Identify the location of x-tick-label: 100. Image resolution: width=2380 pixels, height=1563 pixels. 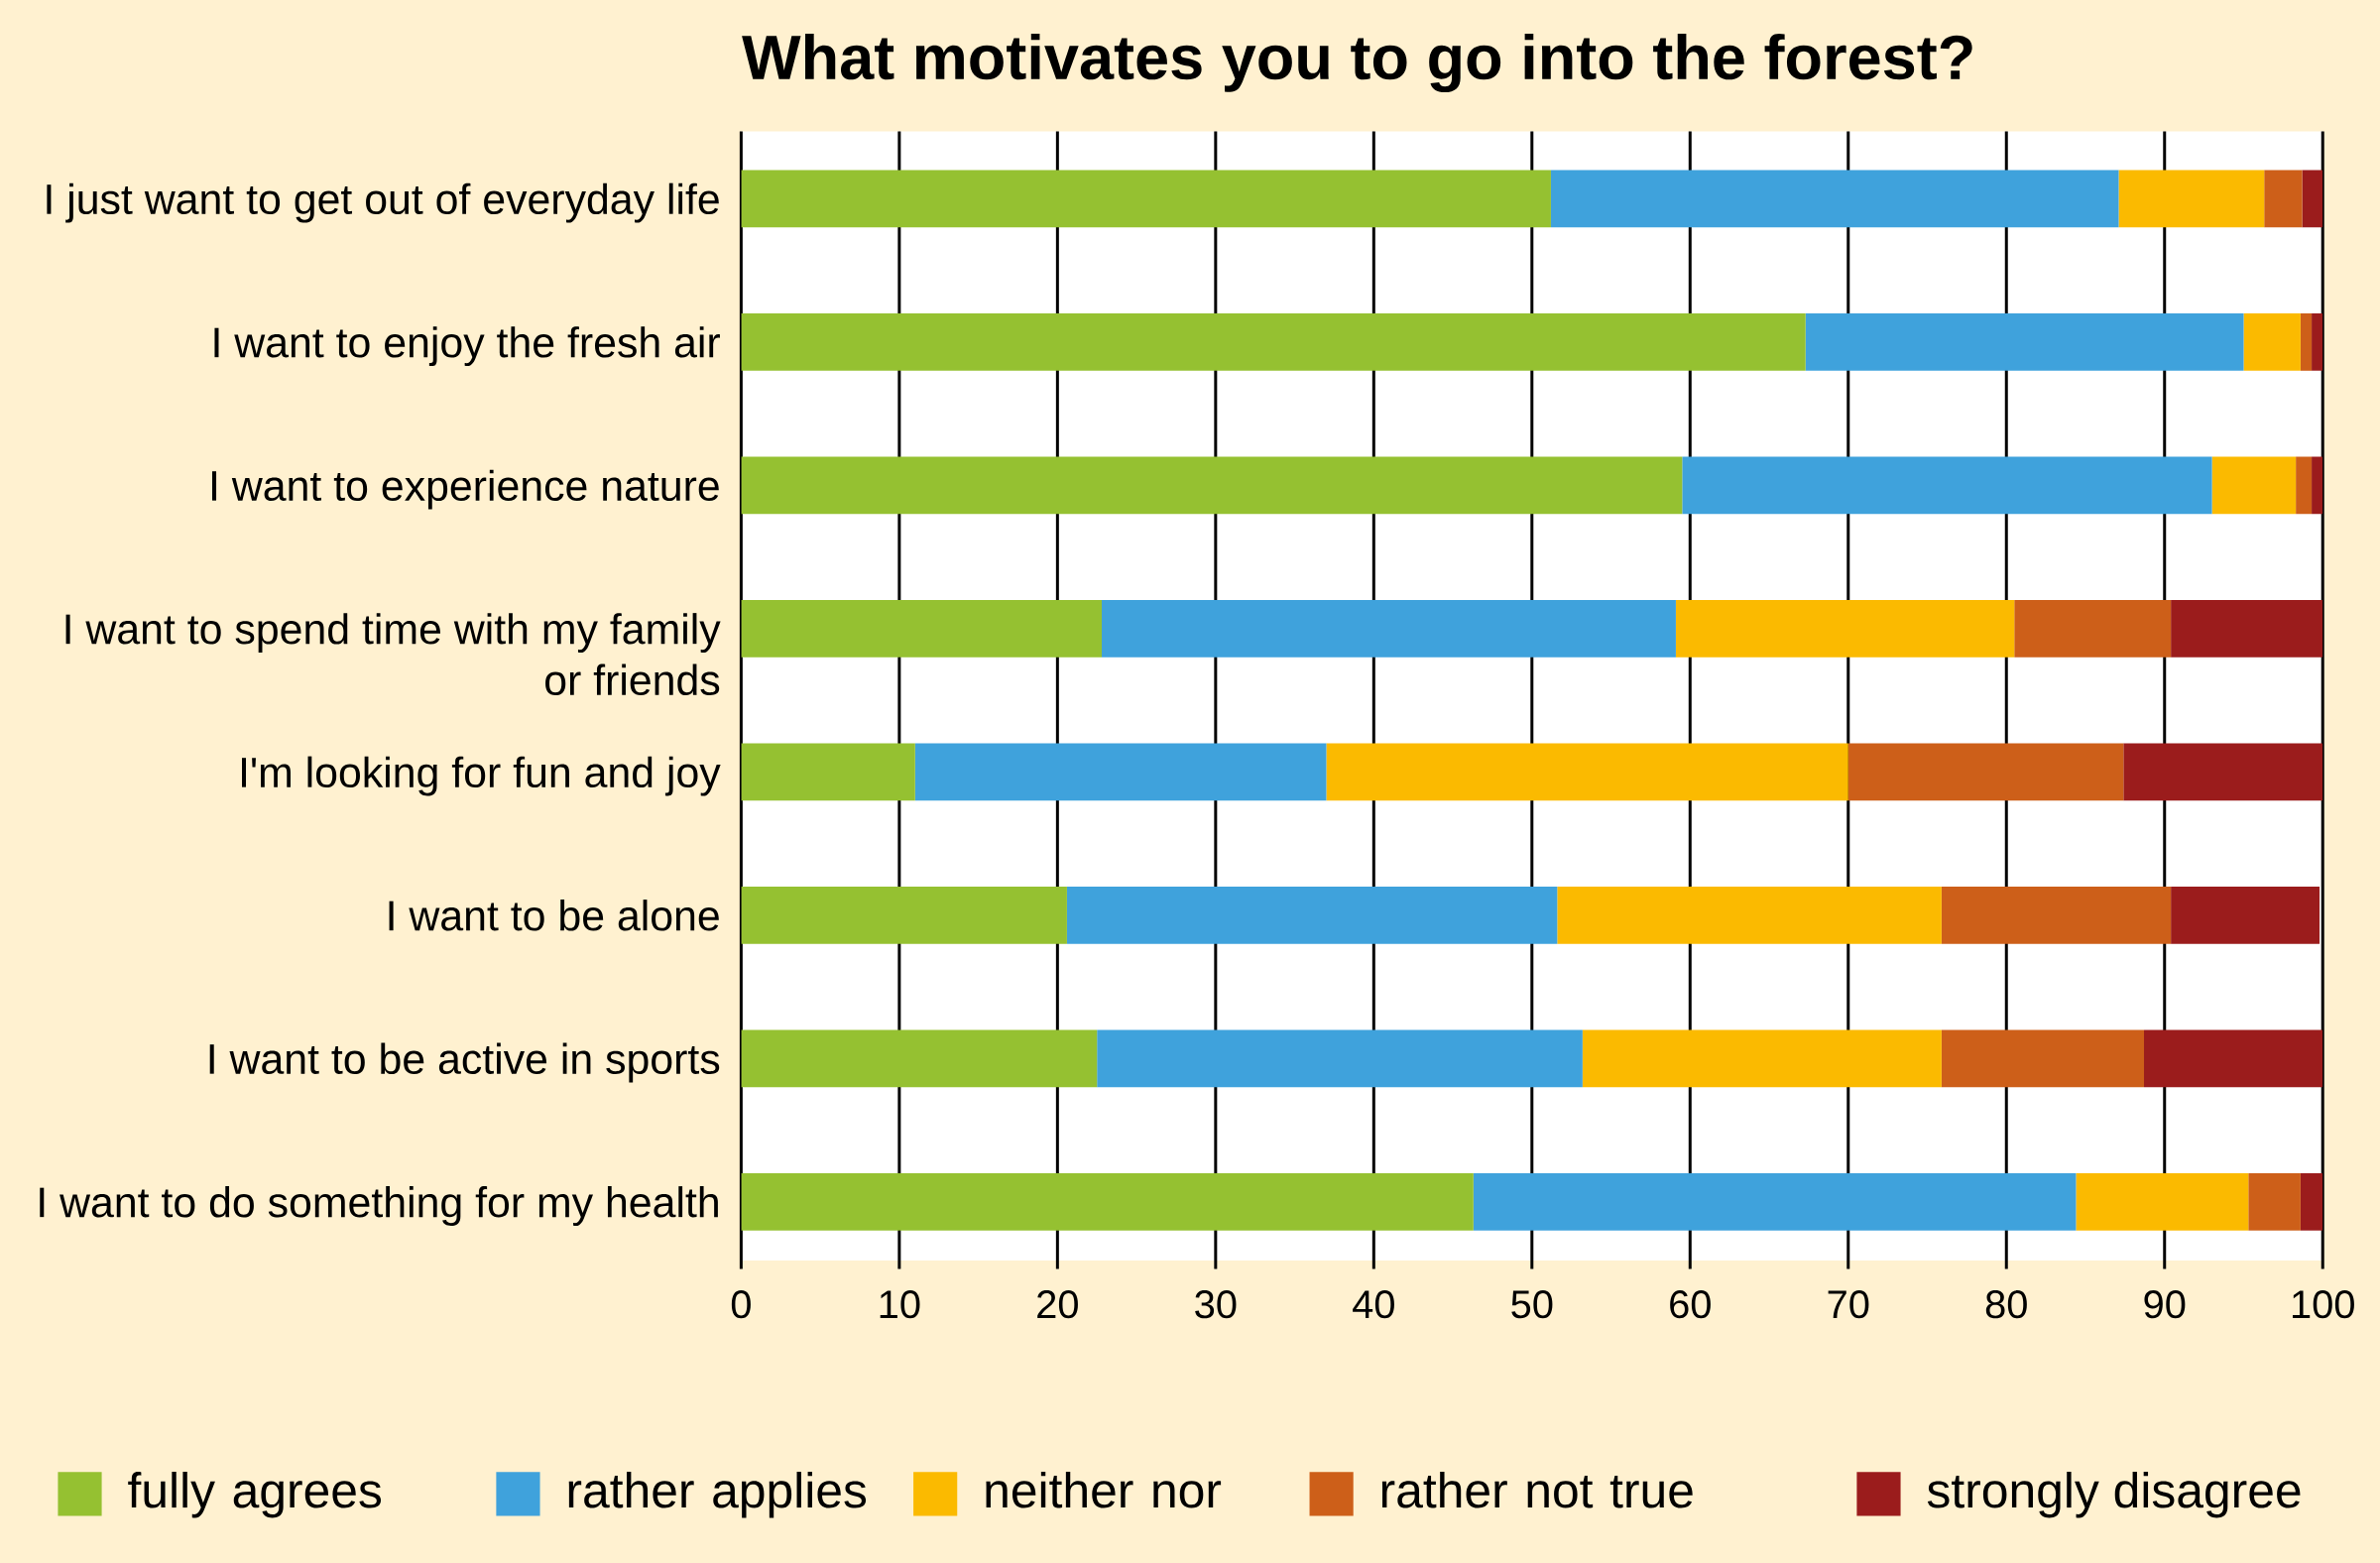
(2323, 1304).